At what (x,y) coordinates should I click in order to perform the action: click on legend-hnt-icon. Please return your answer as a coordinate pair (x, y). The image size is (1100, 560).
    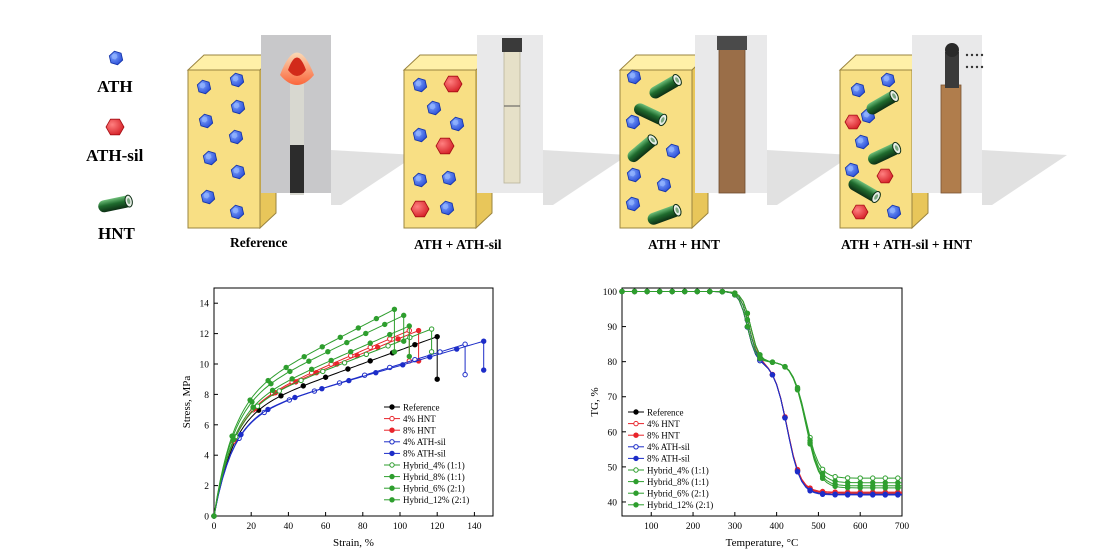
    Looking at the image, I should click on (115, 203).